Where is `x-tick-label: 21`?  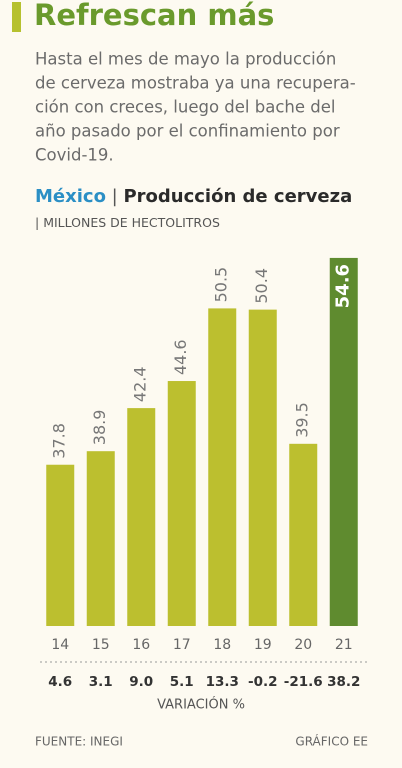 x-tick-label: 21 is located at coordinates (344, 645).